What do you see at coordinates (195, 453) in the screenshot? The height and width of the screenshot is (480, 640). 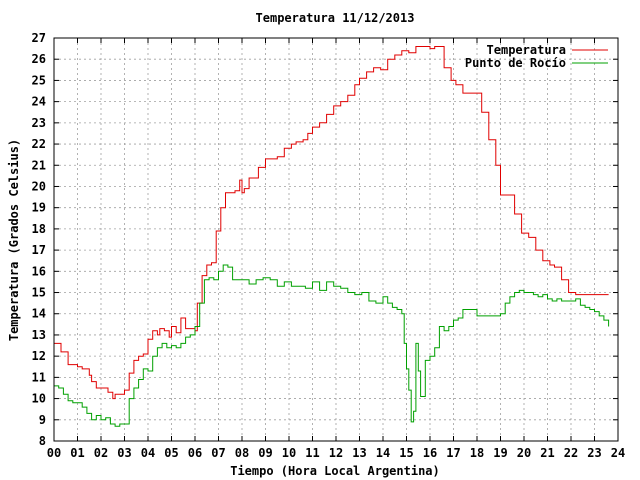 I see `x-tick-label: 06` at bounding box center [195, 453].